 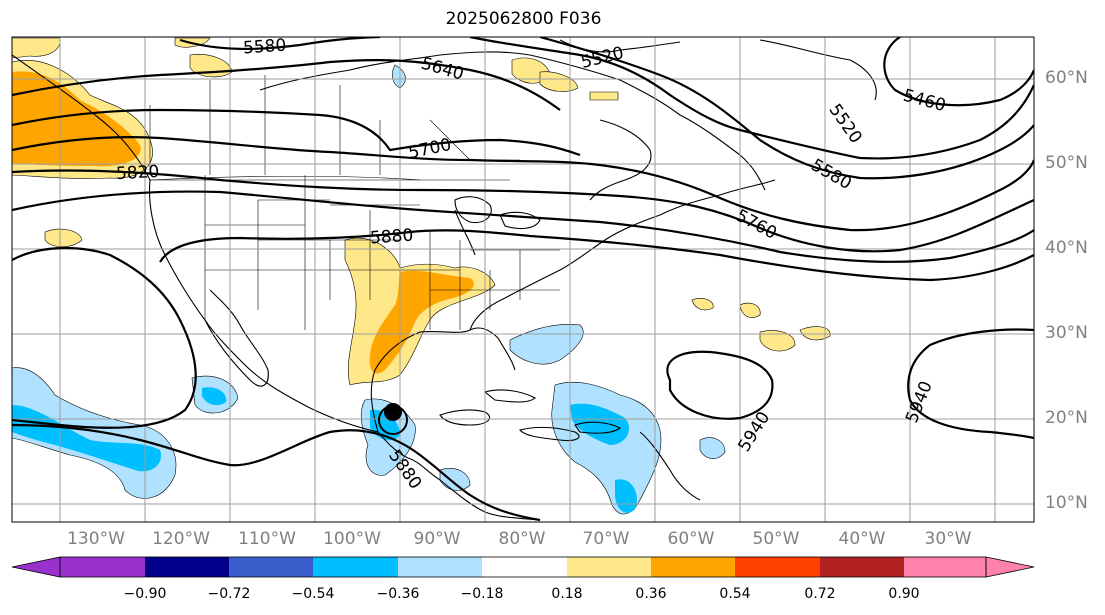 What do you see at coordinates (36, 567) in the screenshot?
I see `colorbar-low-extension` at bounding box center [36, 567].